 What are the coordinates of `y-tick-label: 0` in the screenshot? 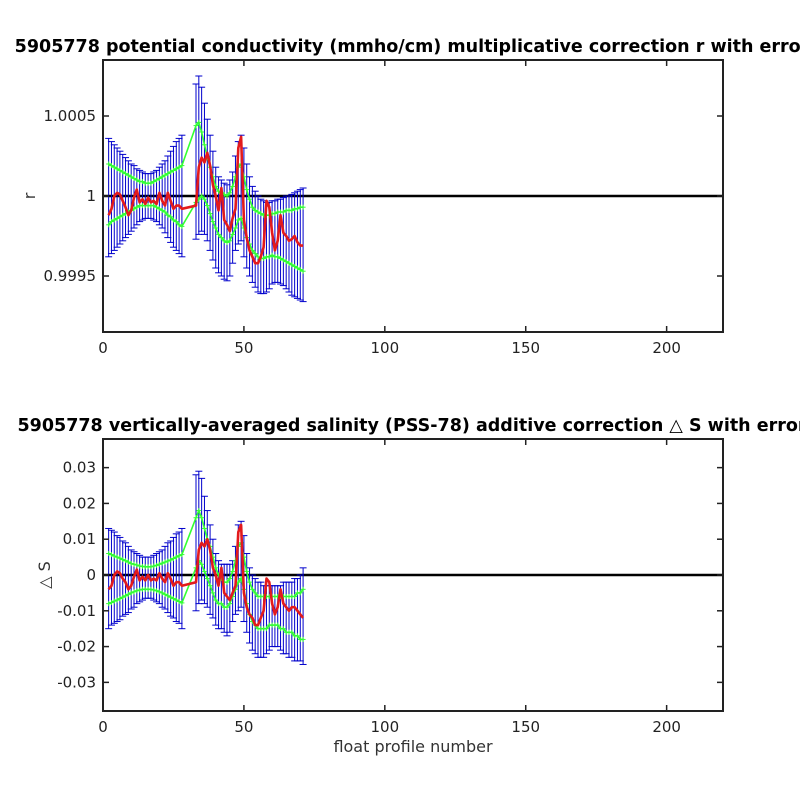 It's located at (91, 575).